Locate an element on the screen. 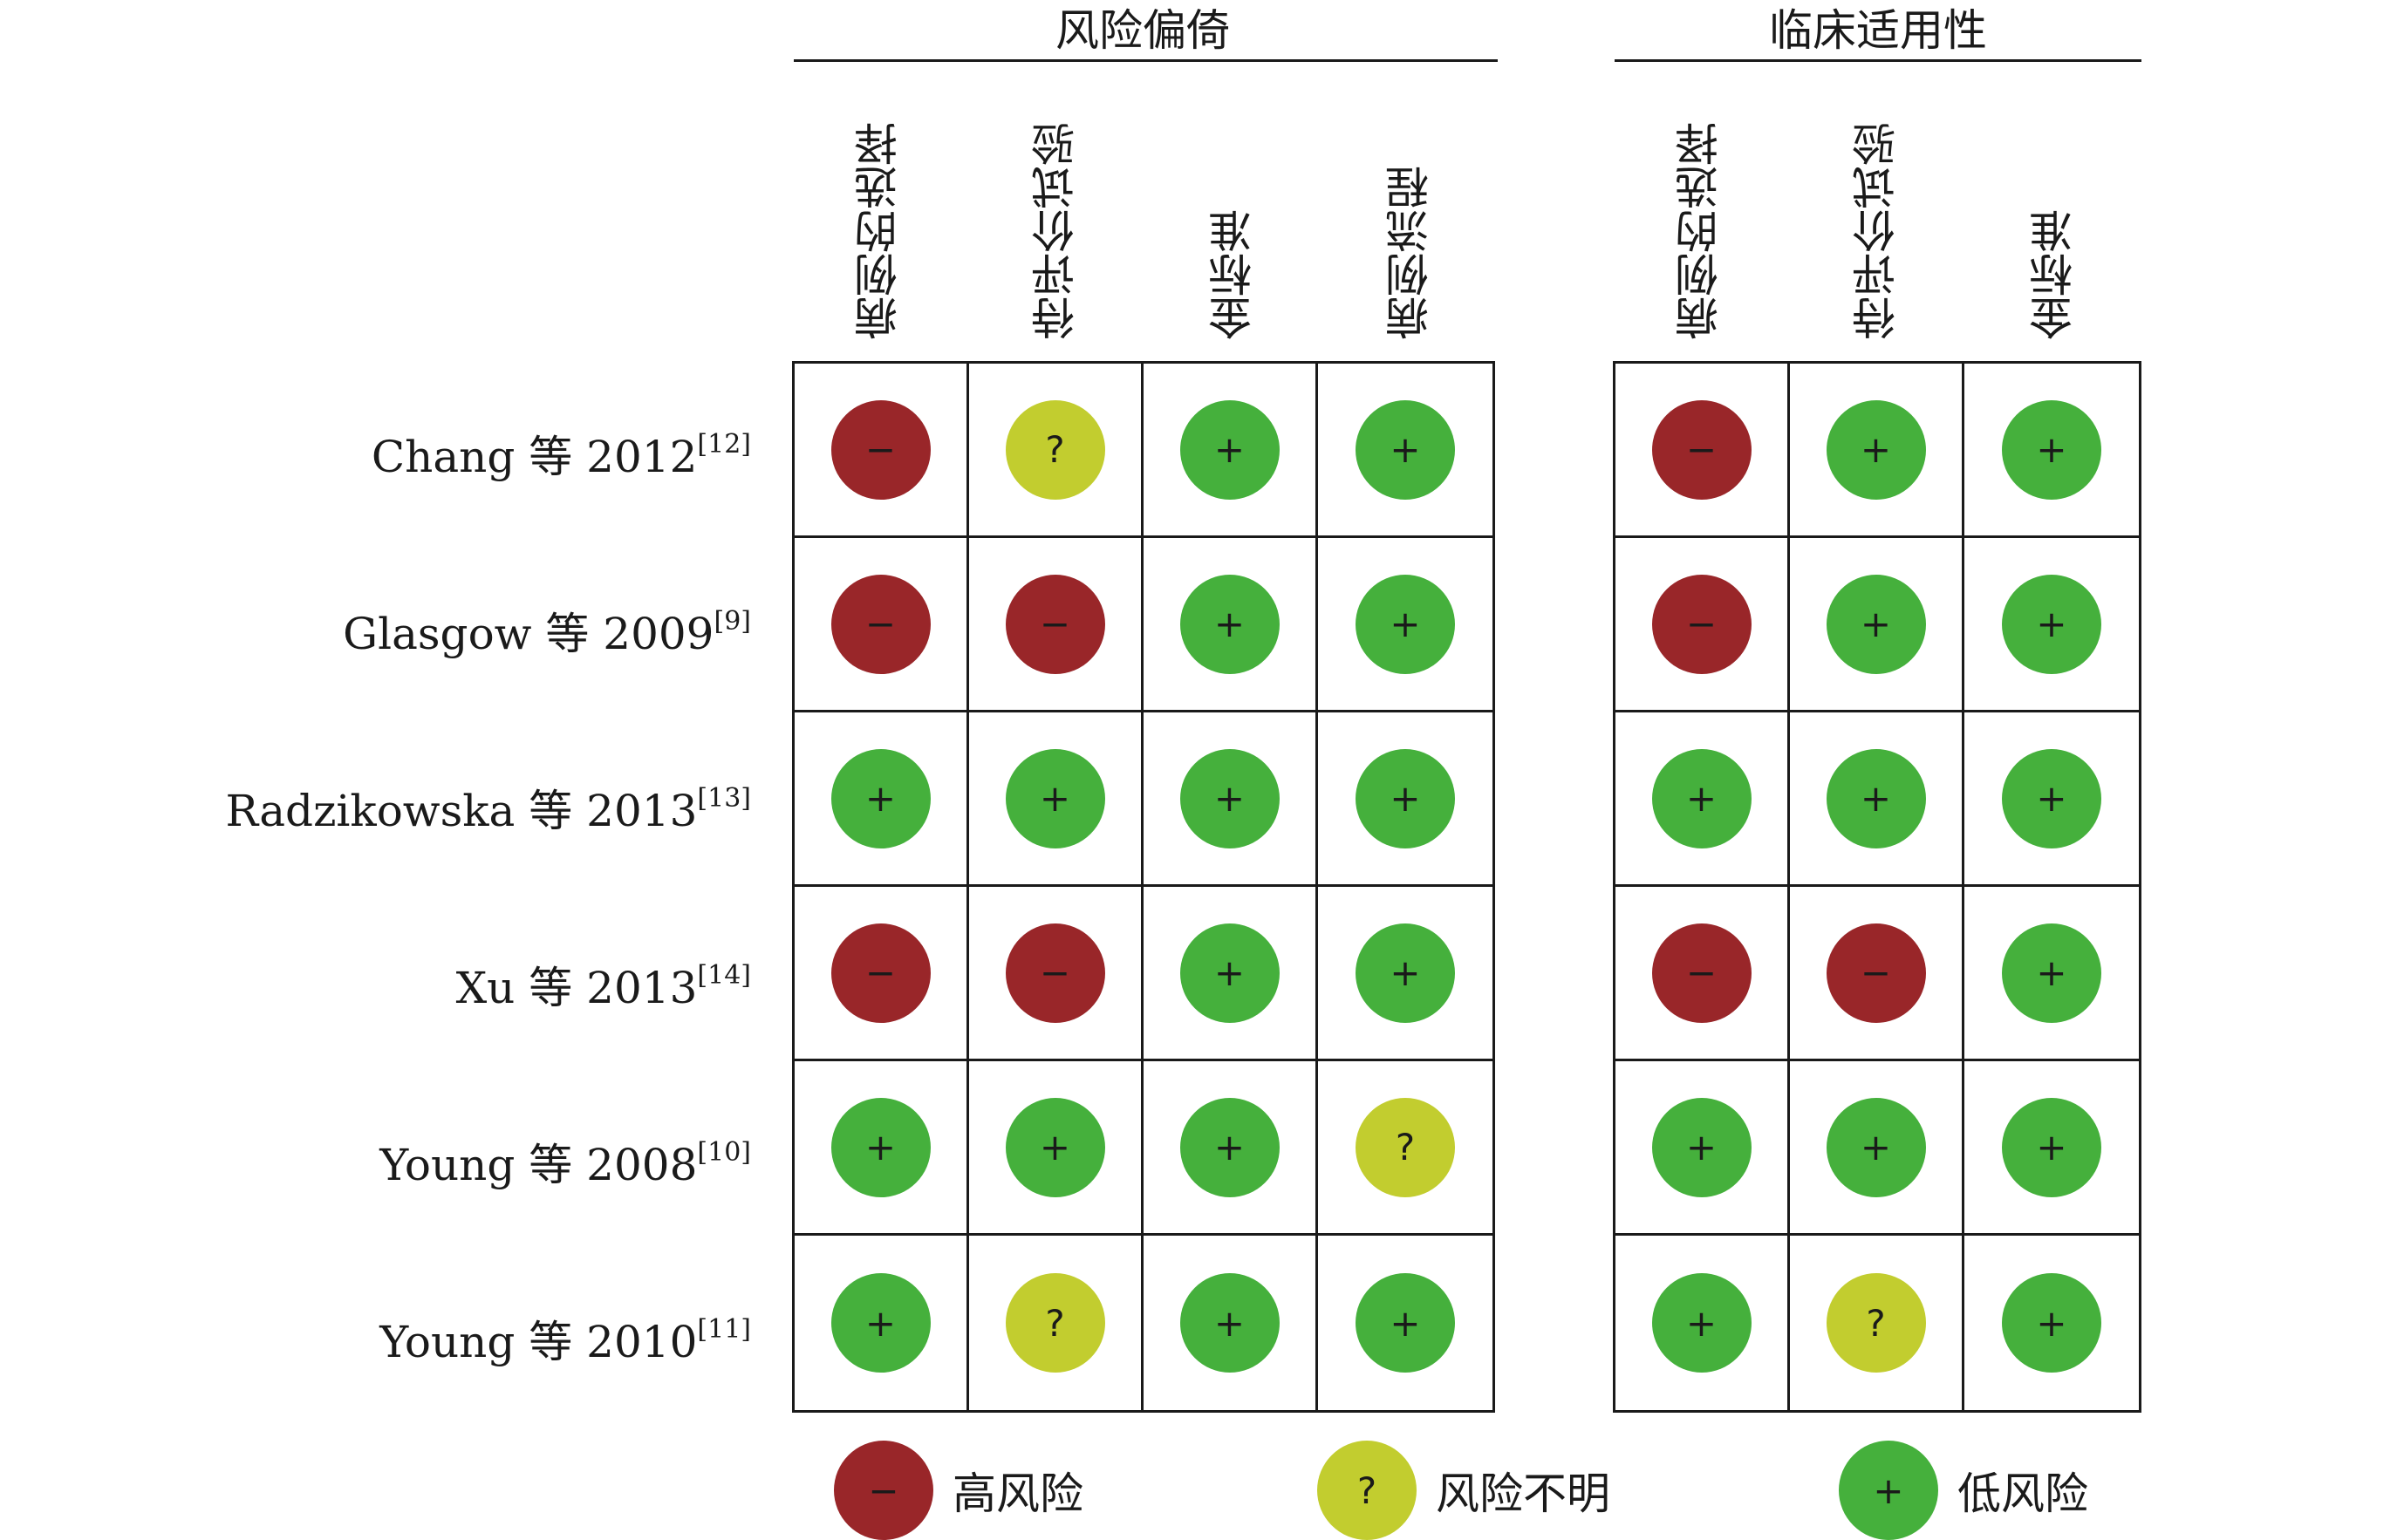 The image size is (2404, 1540). study-label: Young 等 2008[10] is located at coordinates (565, 1164).